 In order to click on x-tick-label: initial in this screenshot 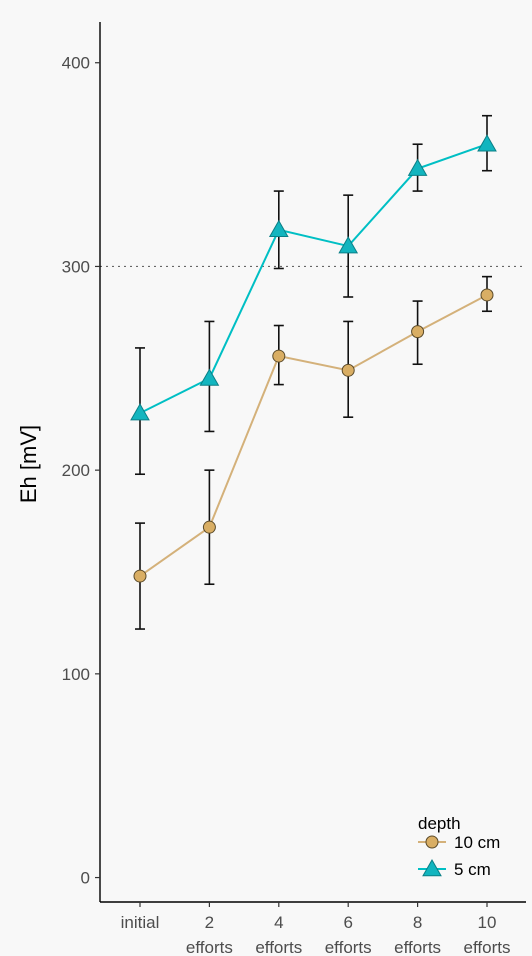, I will do `click(140, 922)`.